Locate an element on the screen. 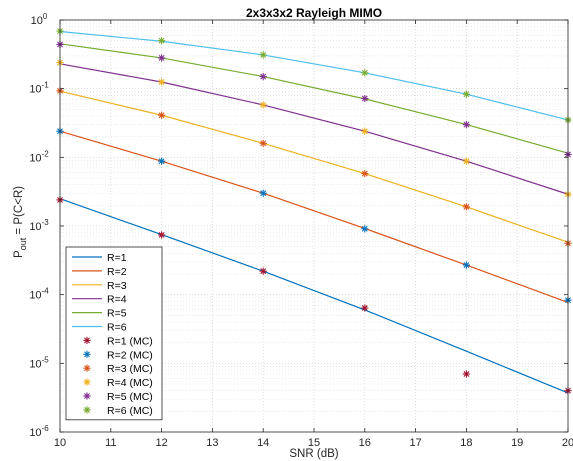 This screenshot has width=573, height=461. legend-entry-r-4-mc: R=4 (MC) is located at coordinates (118, 383).